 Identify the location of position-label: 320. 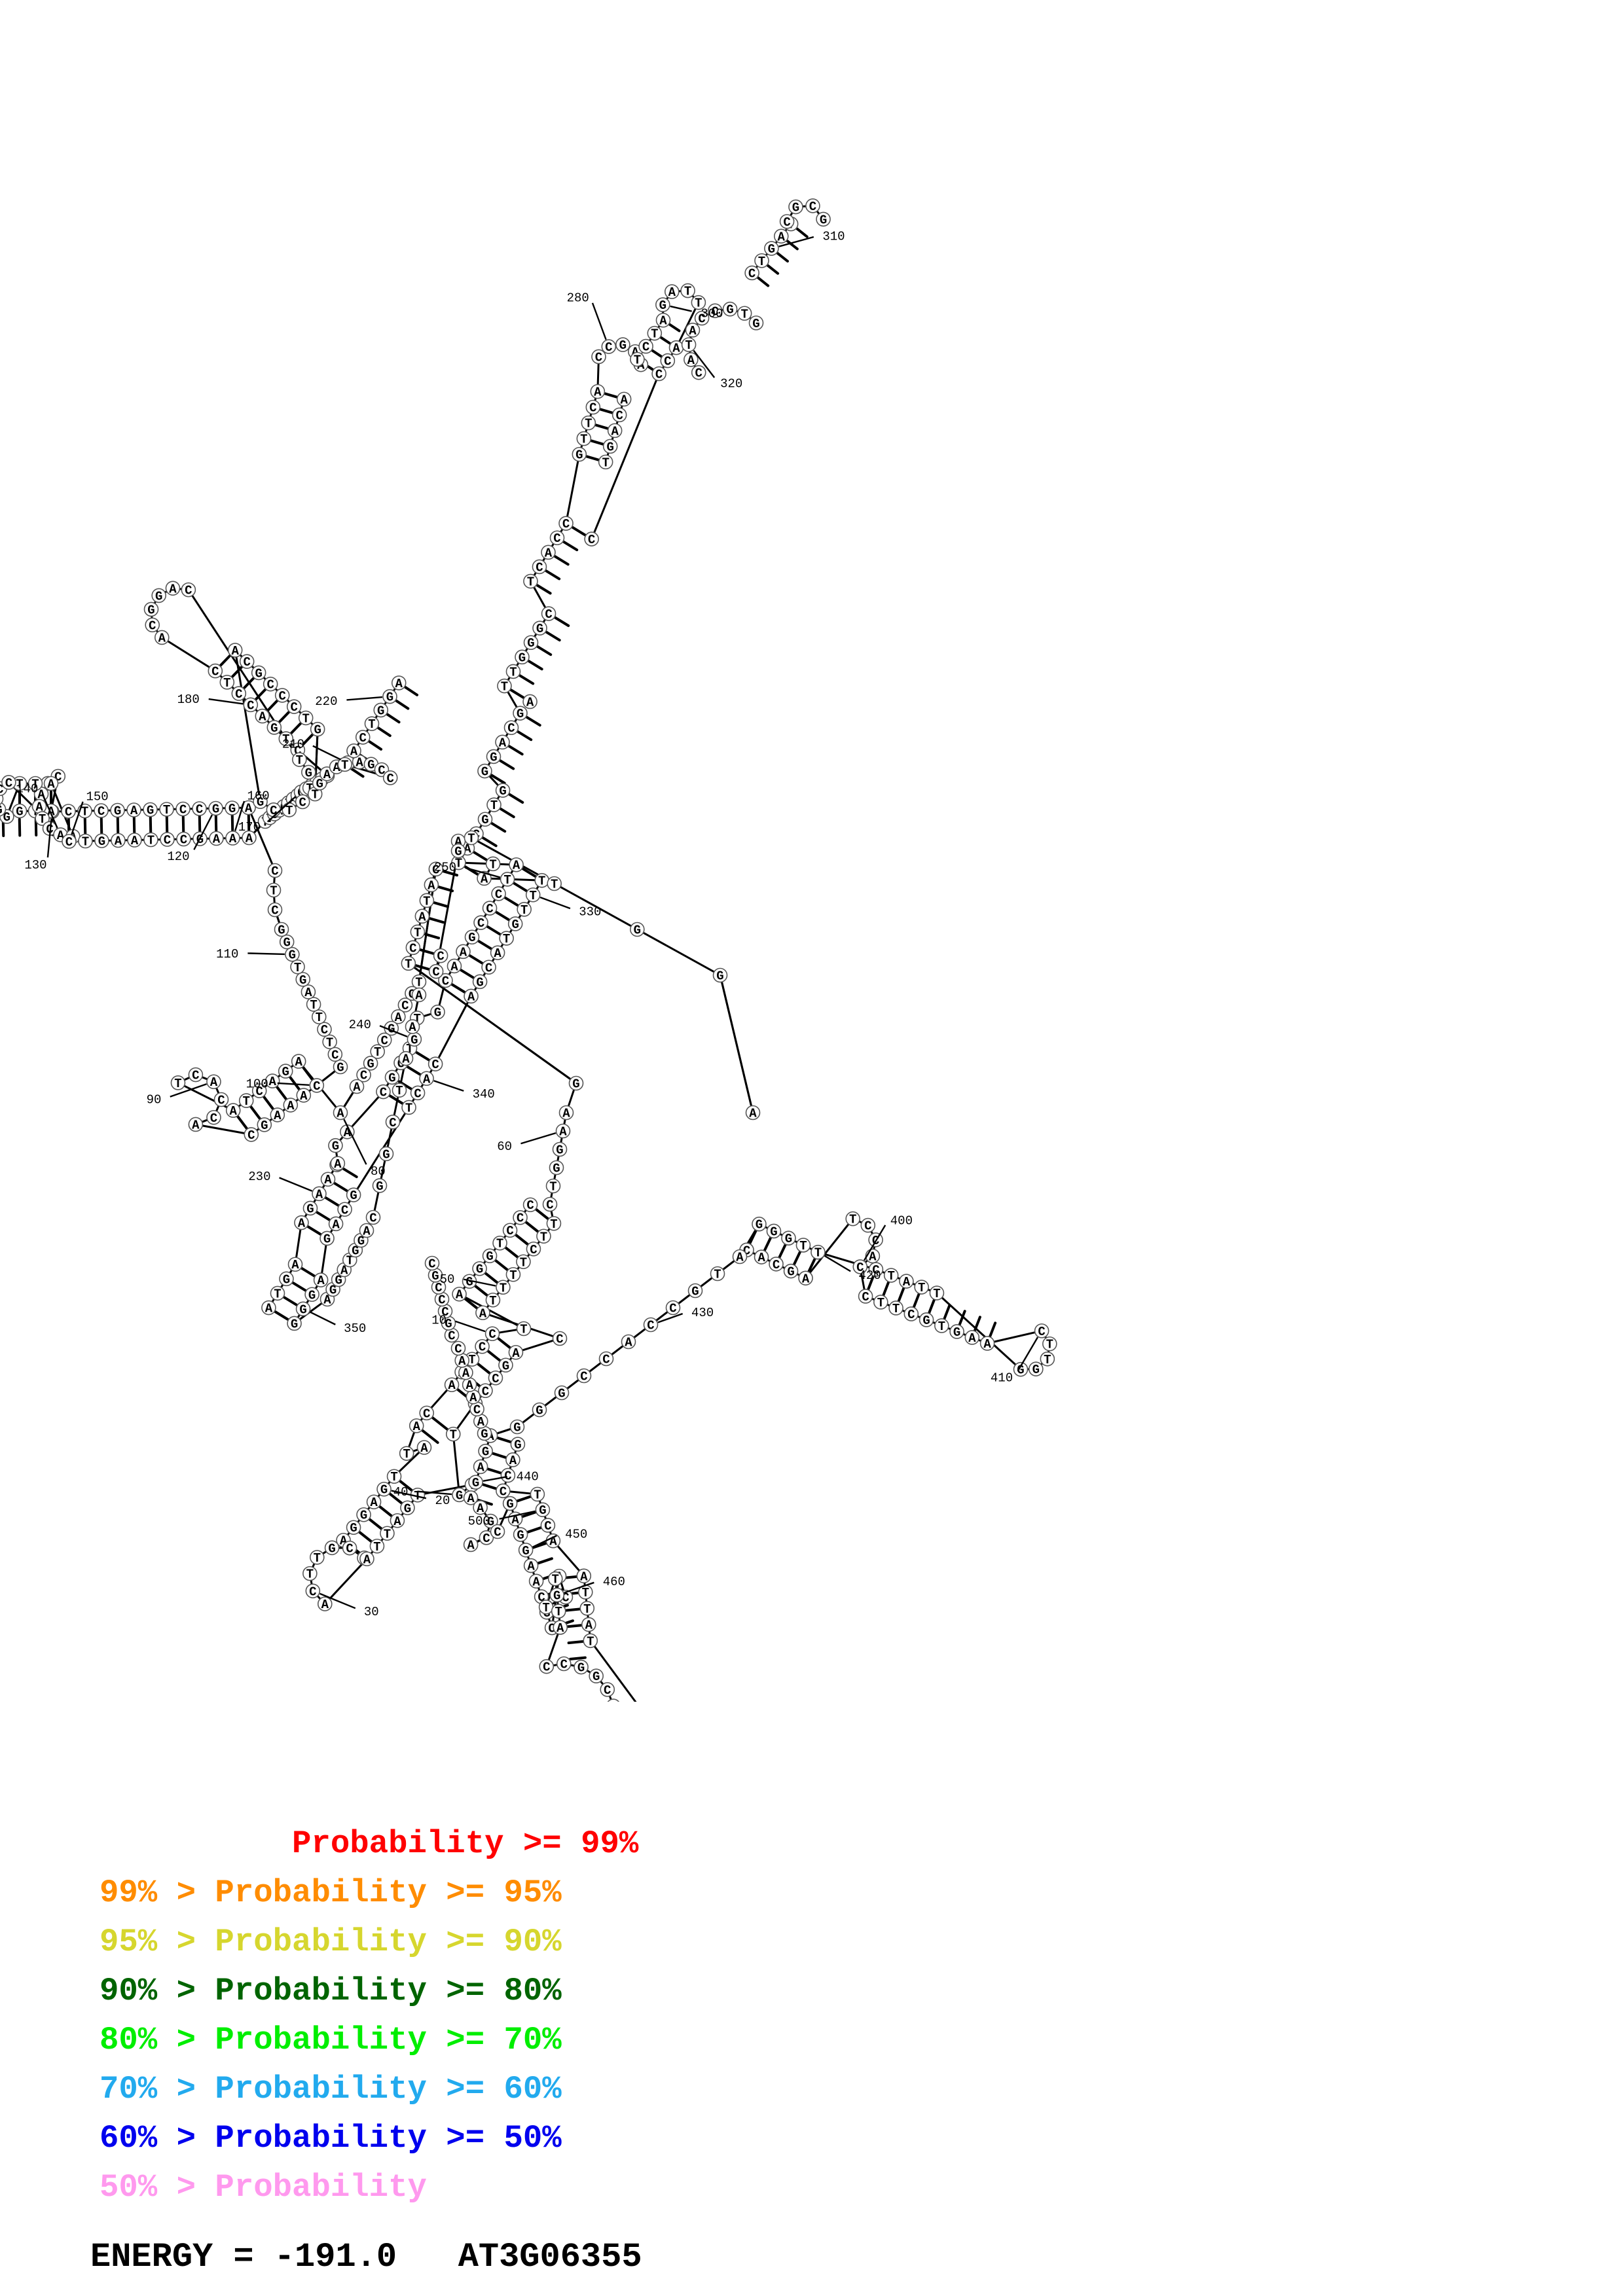
(731, 384).